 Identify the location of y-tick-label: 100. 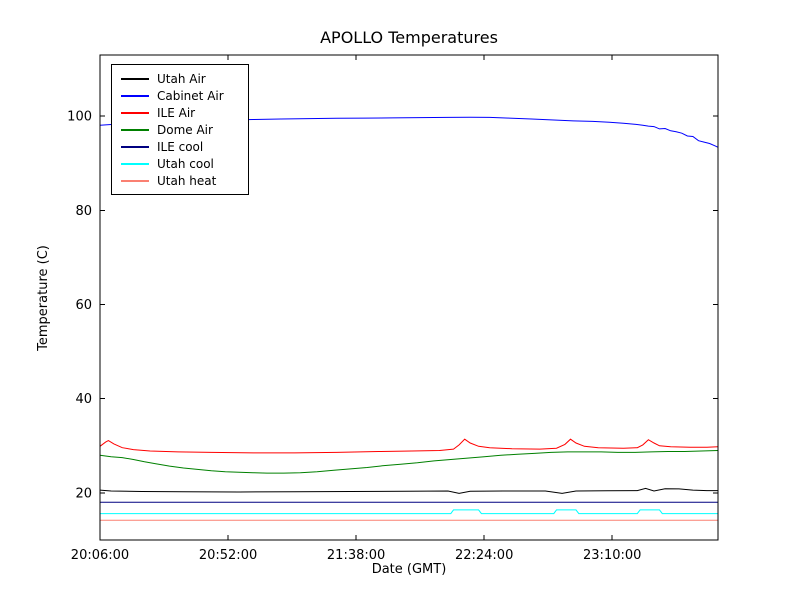
(79, 117).